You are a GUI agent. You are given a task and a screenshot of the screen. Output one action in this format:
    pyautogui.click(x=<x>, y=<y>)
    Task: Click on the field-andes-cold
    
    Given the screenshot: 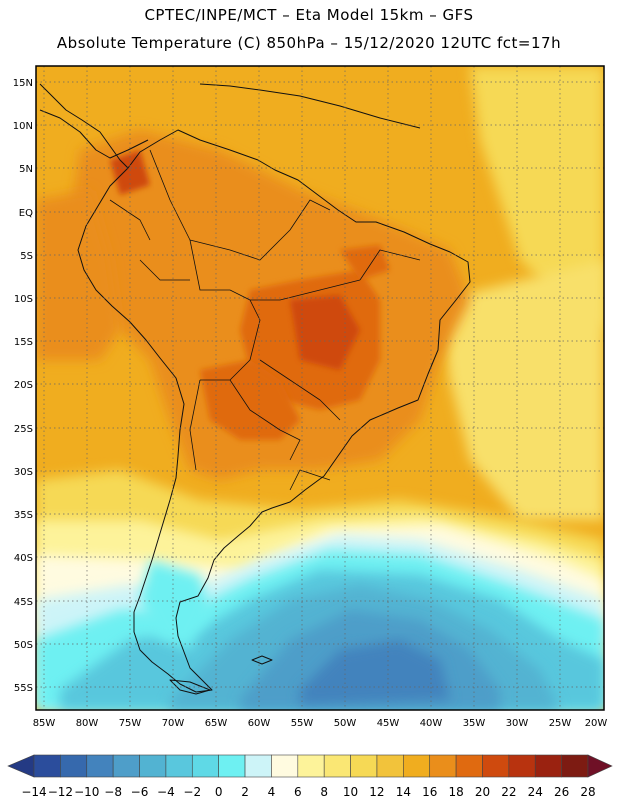 What is the action you would take?
    pyautogui.click(x=175, y=605)
    